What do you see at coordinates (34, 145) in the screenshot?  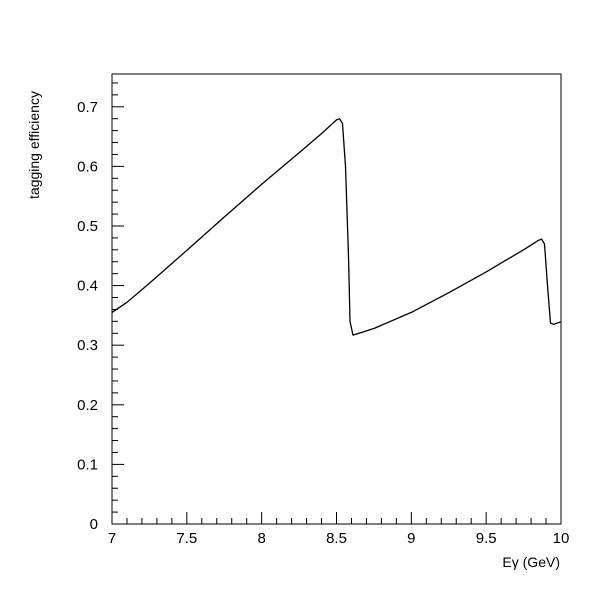 I see `y-axis-label: tagging efficiency` at bounding box center [34, 145].